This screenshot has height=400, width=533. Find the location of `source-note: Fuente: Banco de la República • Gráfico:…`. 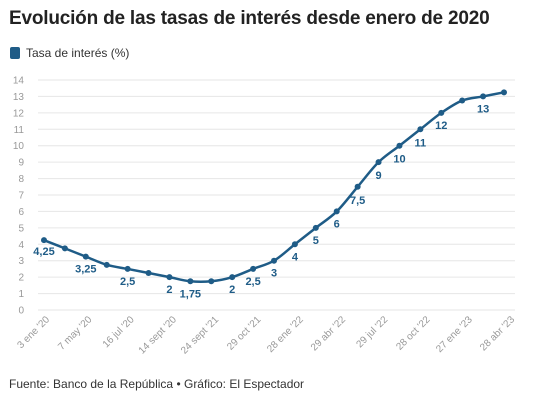

source-note: Fuente: Banco de la República • Gráfico:… is located at coordinates (157, 384).